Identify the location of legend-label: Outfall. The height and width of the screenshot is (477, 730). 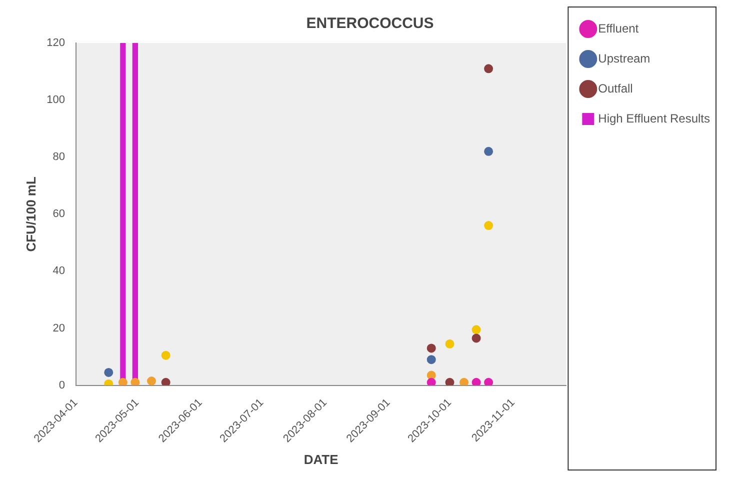
(615, 88).